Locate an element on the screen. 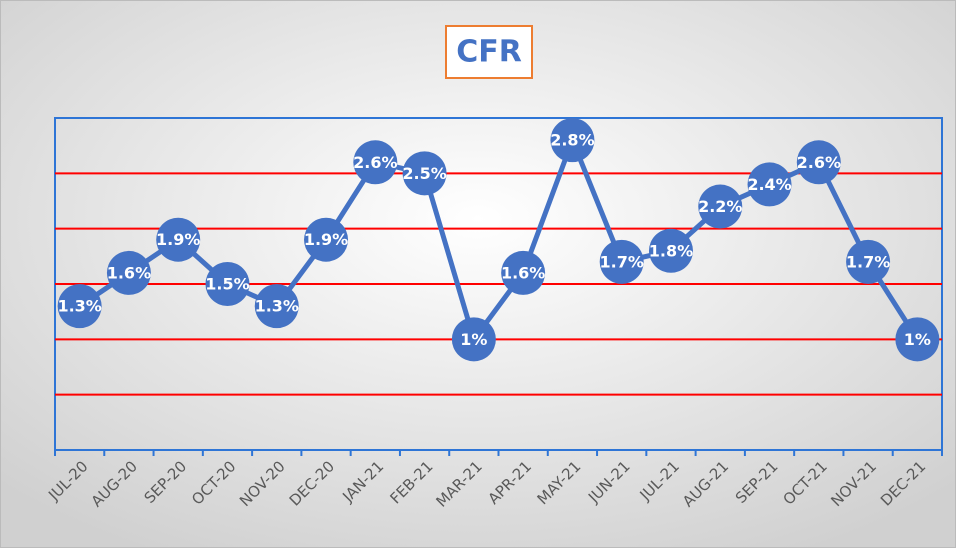 Image resolution: width=956 pixels, height=552 pixels. data-label: 2.4% is located at coordinates (769, 184).